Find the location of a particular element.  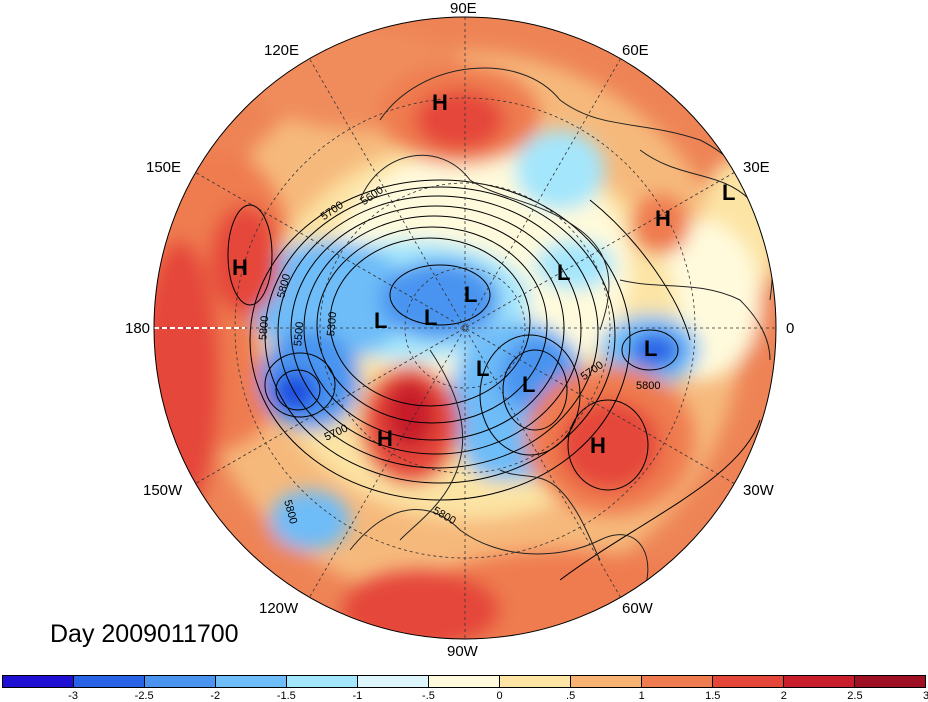

lon-label-90w: 90W is located at coordinates (462, 651).